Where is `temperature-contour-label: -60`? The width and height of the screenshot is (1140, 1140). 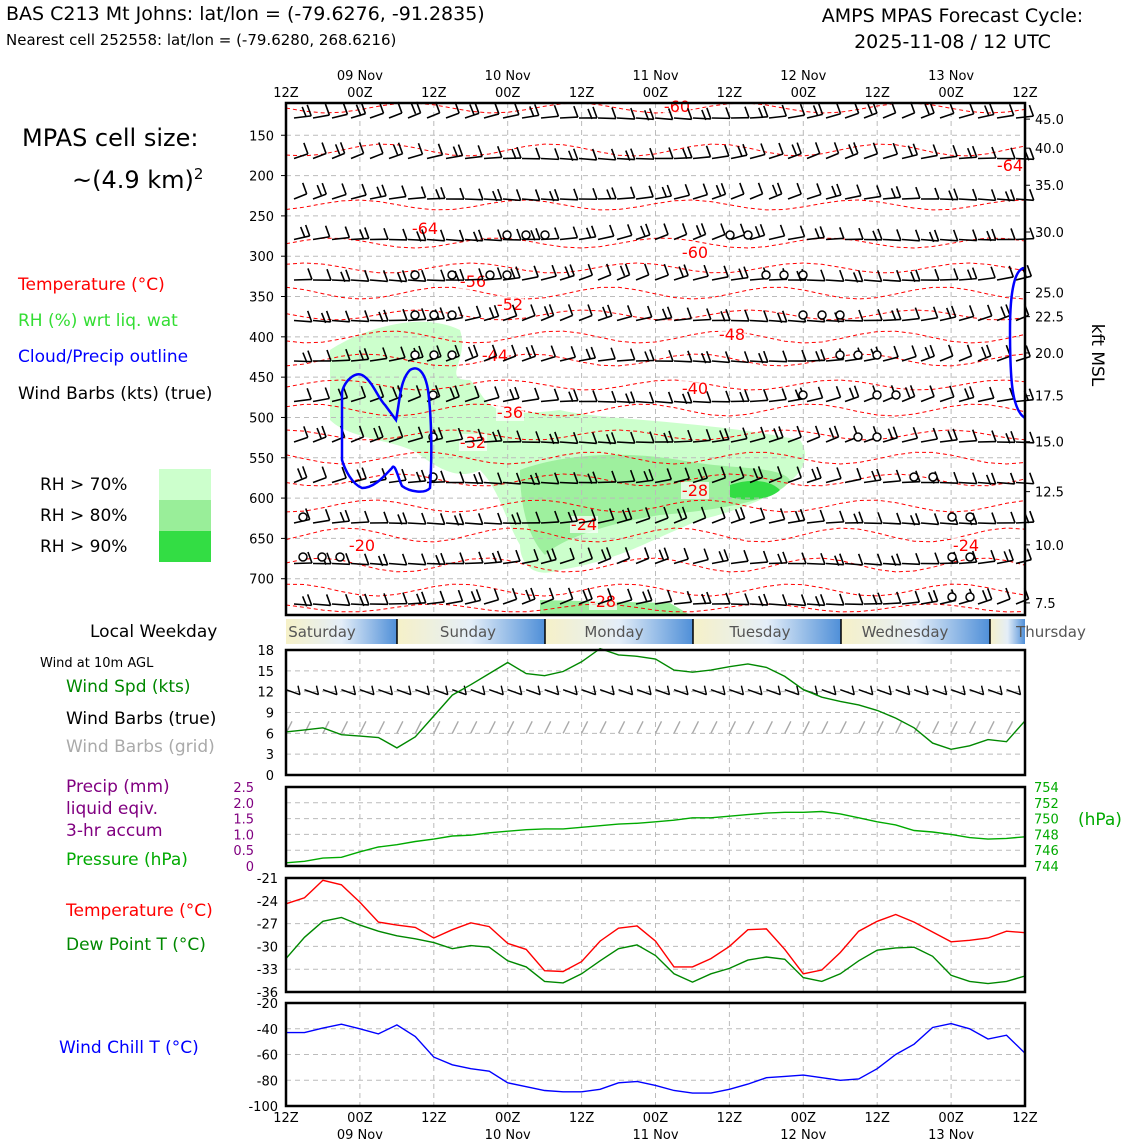 temperature-contour-label: -60 is located at coordinates (695, 252).